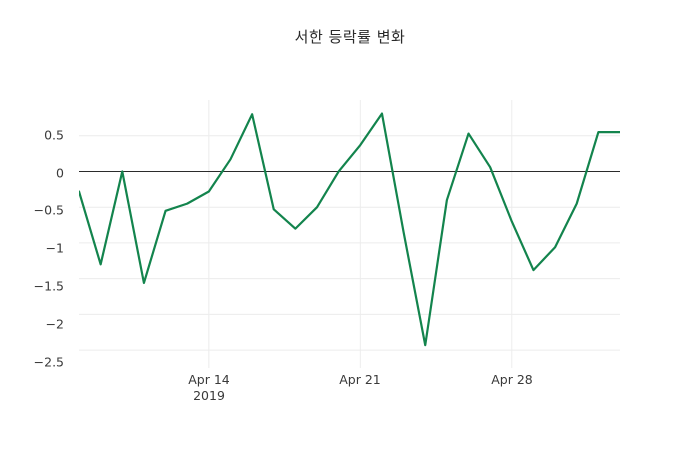 The image size is (700, 450). I want to click on x-axis-tick-label: Apr 28, so click(512, 379).